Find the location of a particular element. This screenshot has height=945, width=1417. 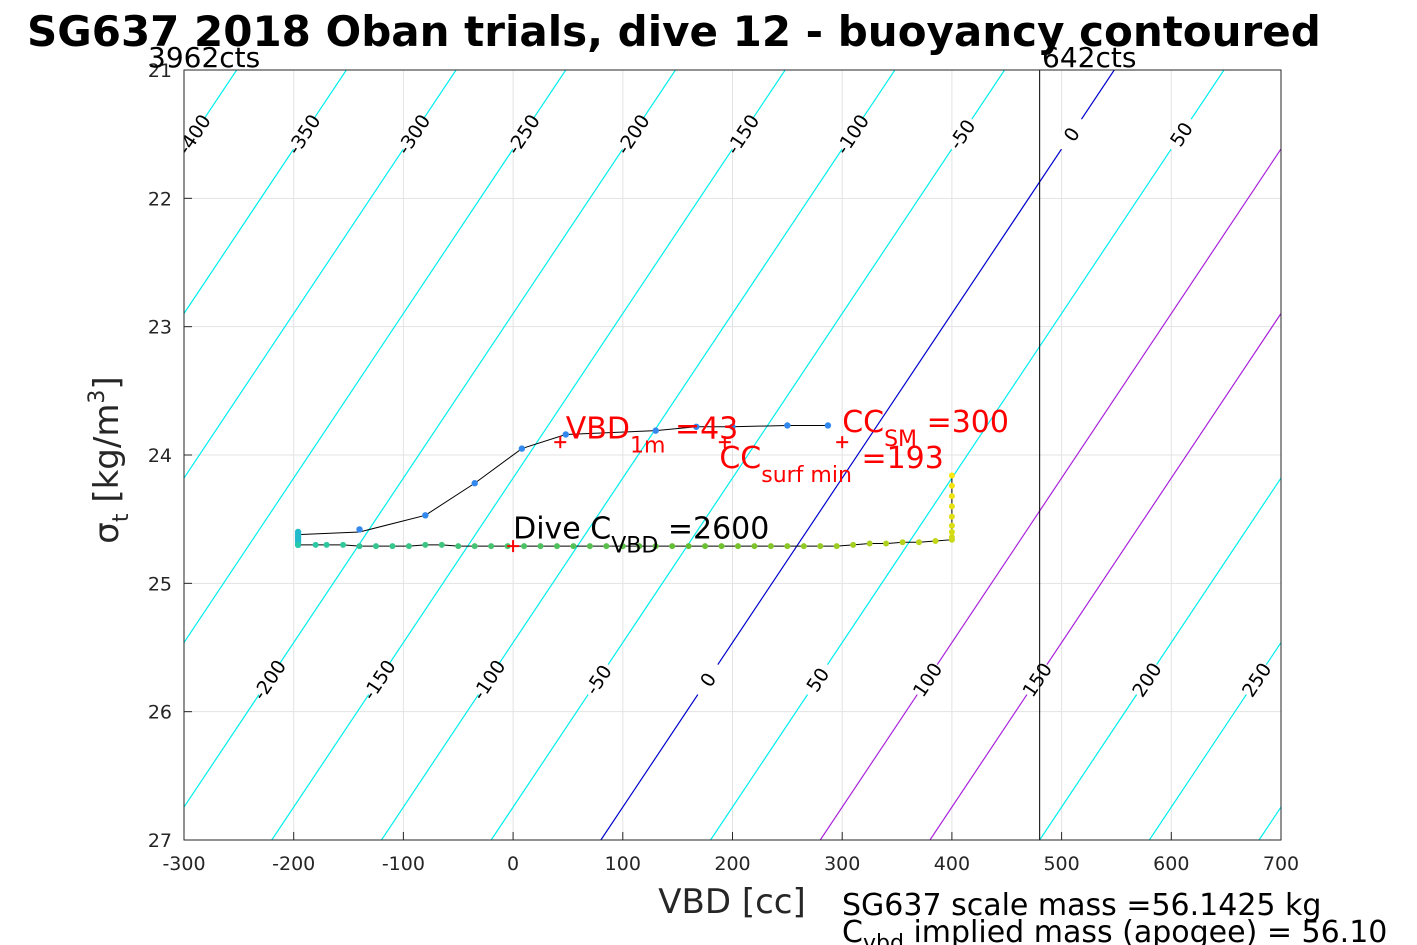

footer-scale-mass: SG637 scale mass =56.1425 kg is located at coordinates (1081, 905).